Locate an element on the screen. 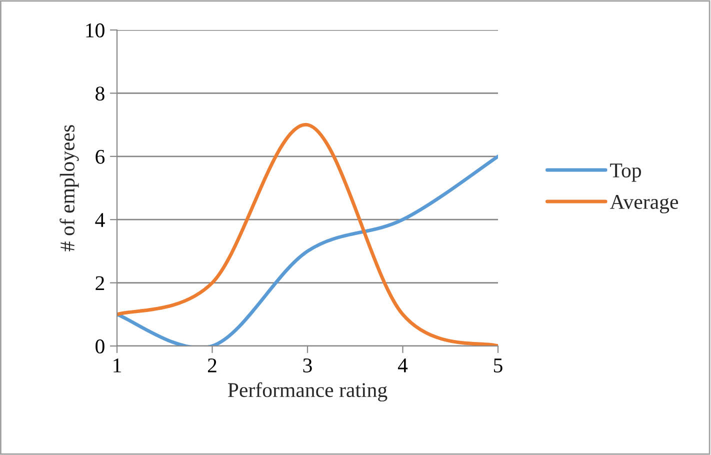 The image size is (711, 455). x-axis-title: Performance rating is located at coordinates (308, 392).